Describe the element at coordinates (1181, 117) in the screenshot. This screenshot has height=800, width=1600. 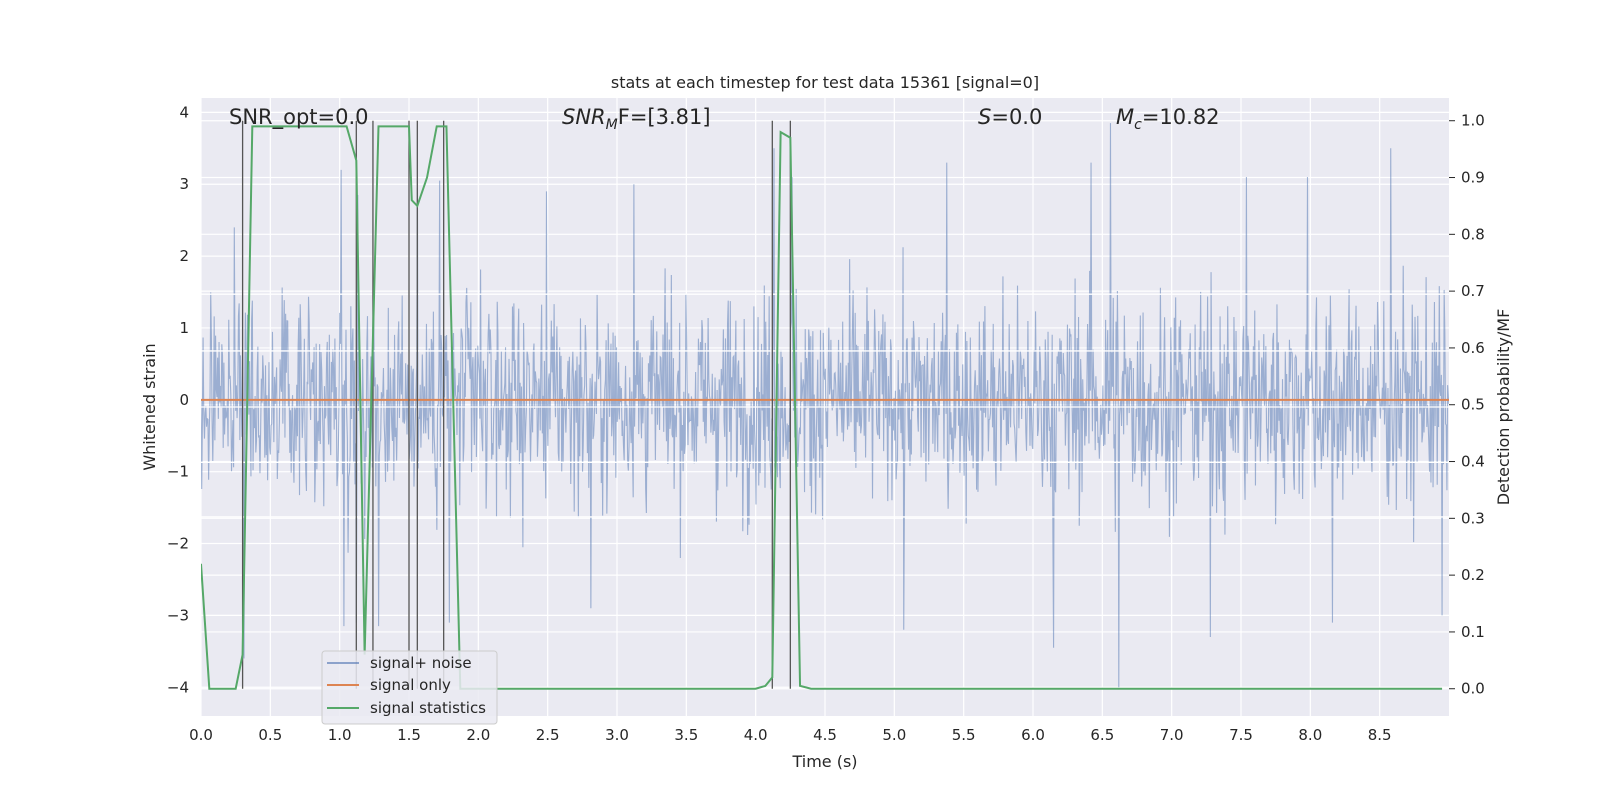
I see `annotation-mc-rest: =10.82` at that location.